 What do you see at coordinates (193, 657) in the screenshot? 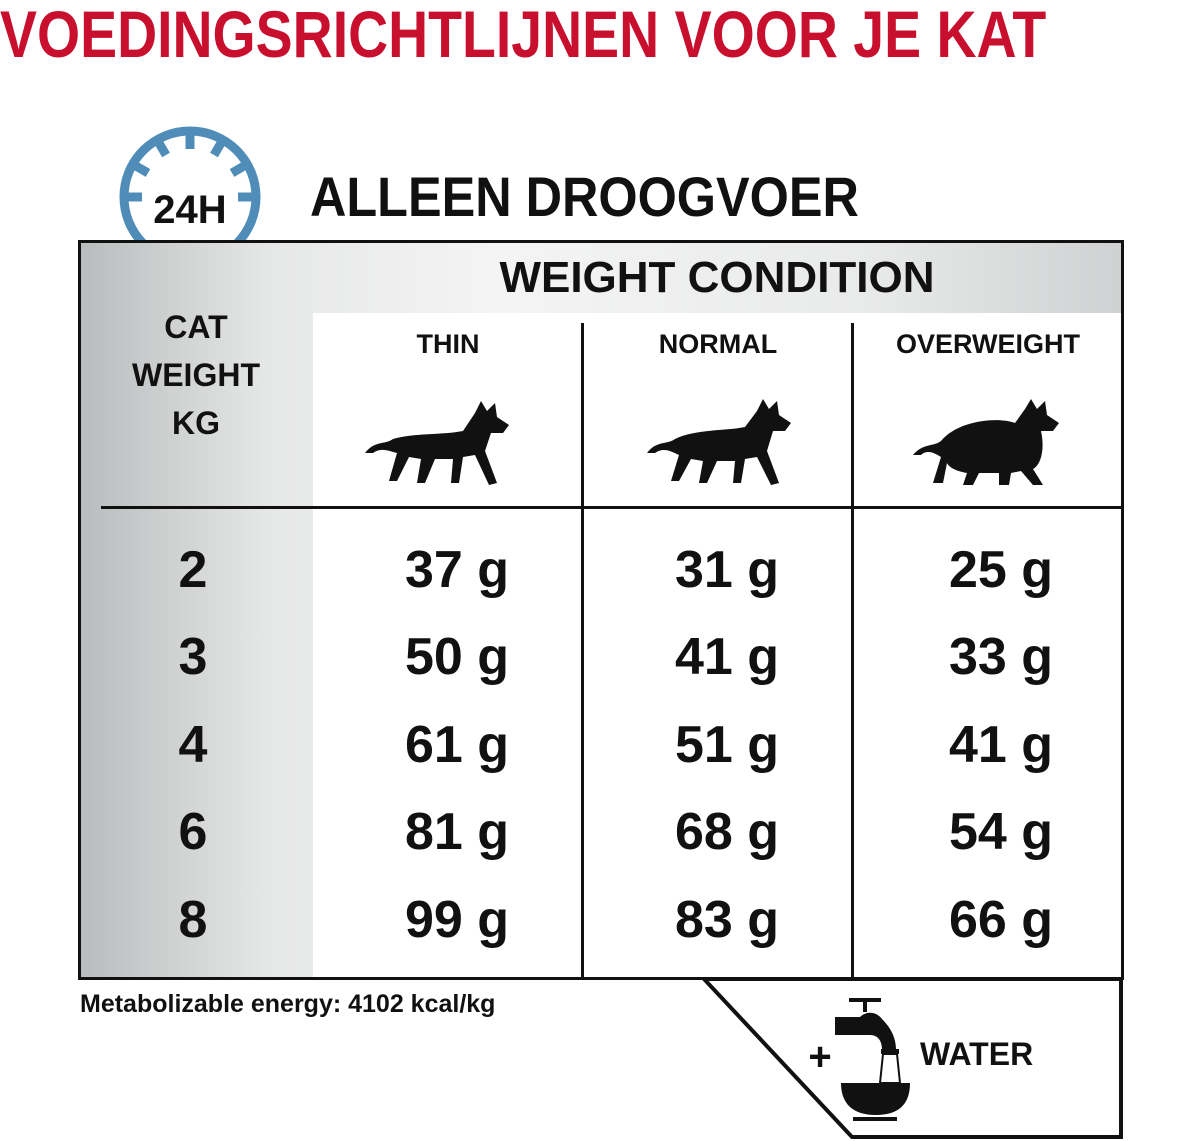
I see `cat-weight: 3` at bounding box center [193, 657].